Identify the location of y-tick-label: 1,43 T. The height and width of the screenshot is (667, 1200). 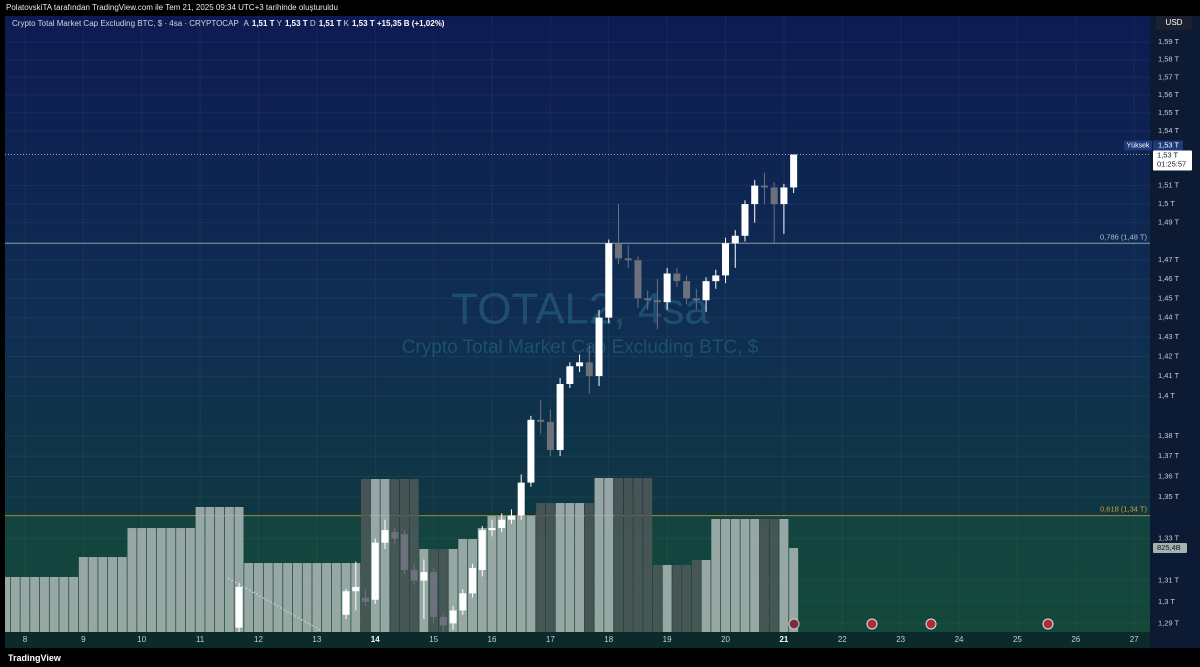
(1169, 336).